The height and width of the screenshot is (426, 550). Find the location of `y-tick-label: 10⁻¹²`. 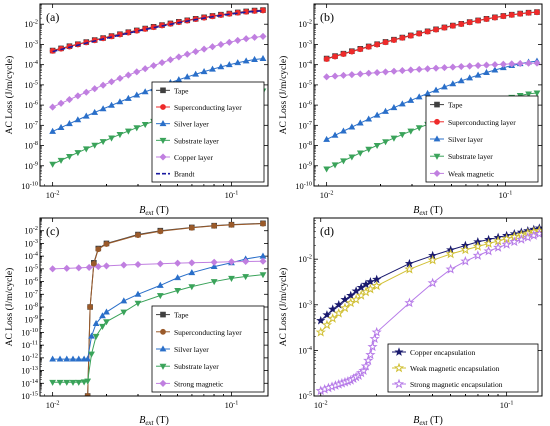

y-tick-label: 10⁻¹² is located at coordinates (29, 357).